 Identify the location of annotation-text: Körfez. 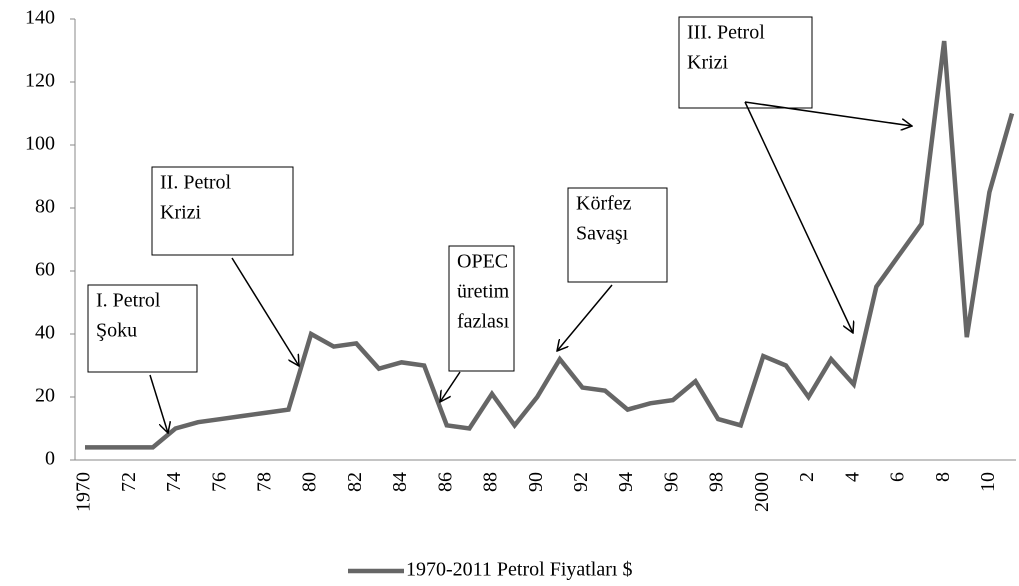
(604, 204).